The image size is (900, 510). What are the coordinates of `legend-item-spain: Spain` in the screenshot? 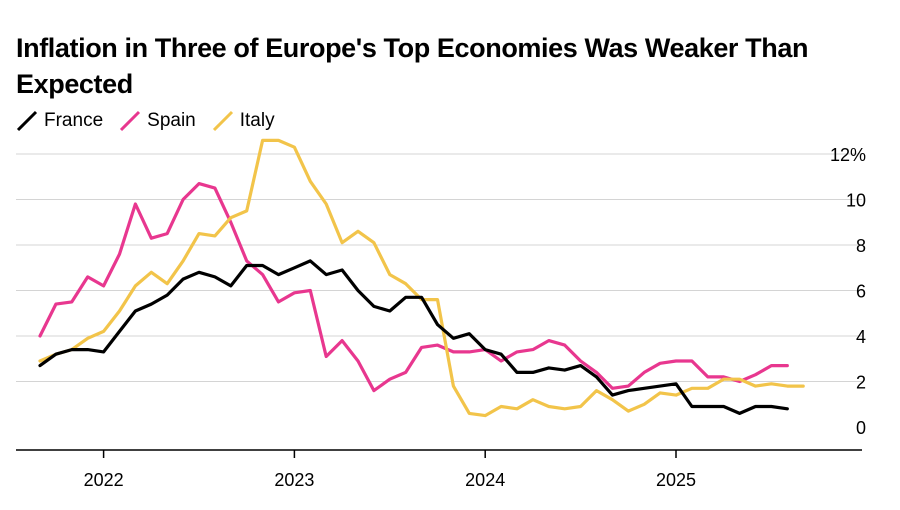 It's located at (157, 121).